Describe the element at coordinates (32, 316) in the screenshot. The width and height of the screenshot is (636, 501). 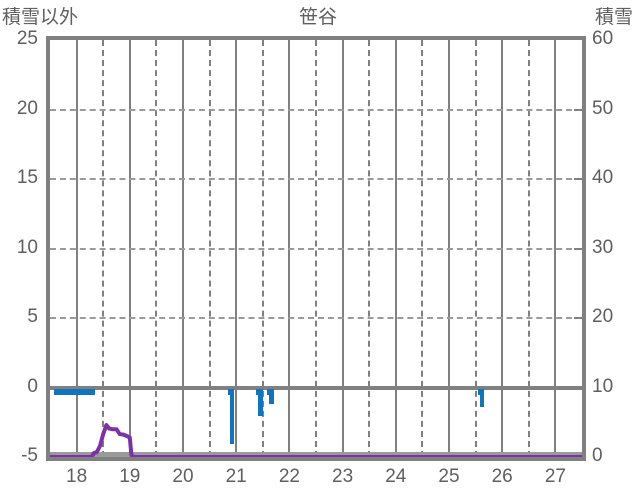
I see `y-tick-label-left: 5` at that location.